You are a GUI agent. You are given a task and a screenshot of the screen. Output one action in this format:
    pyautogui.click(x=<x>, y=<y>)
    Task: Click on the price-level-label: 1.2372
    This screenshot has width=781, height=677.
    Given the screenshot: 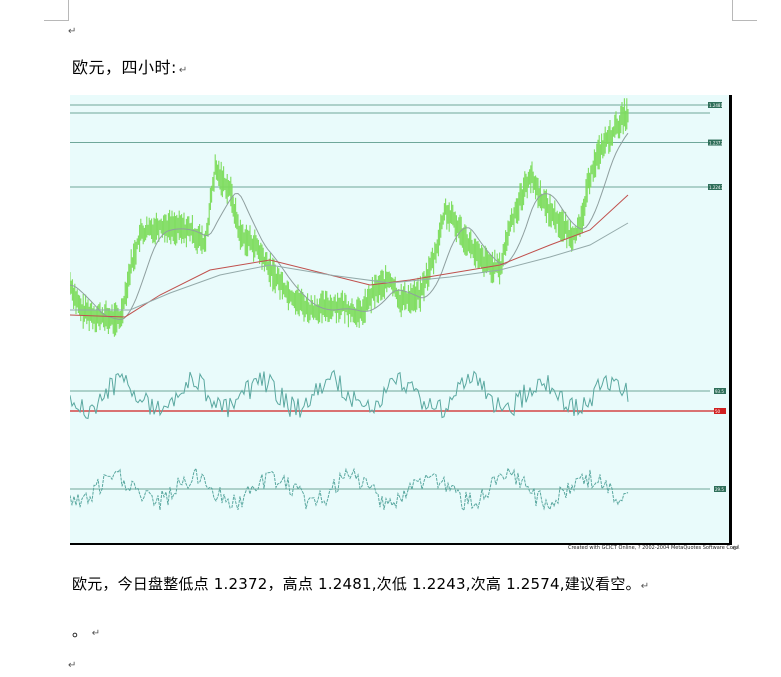 What is the action you would take?
    pyautogui.click(x=716, y=143)
    